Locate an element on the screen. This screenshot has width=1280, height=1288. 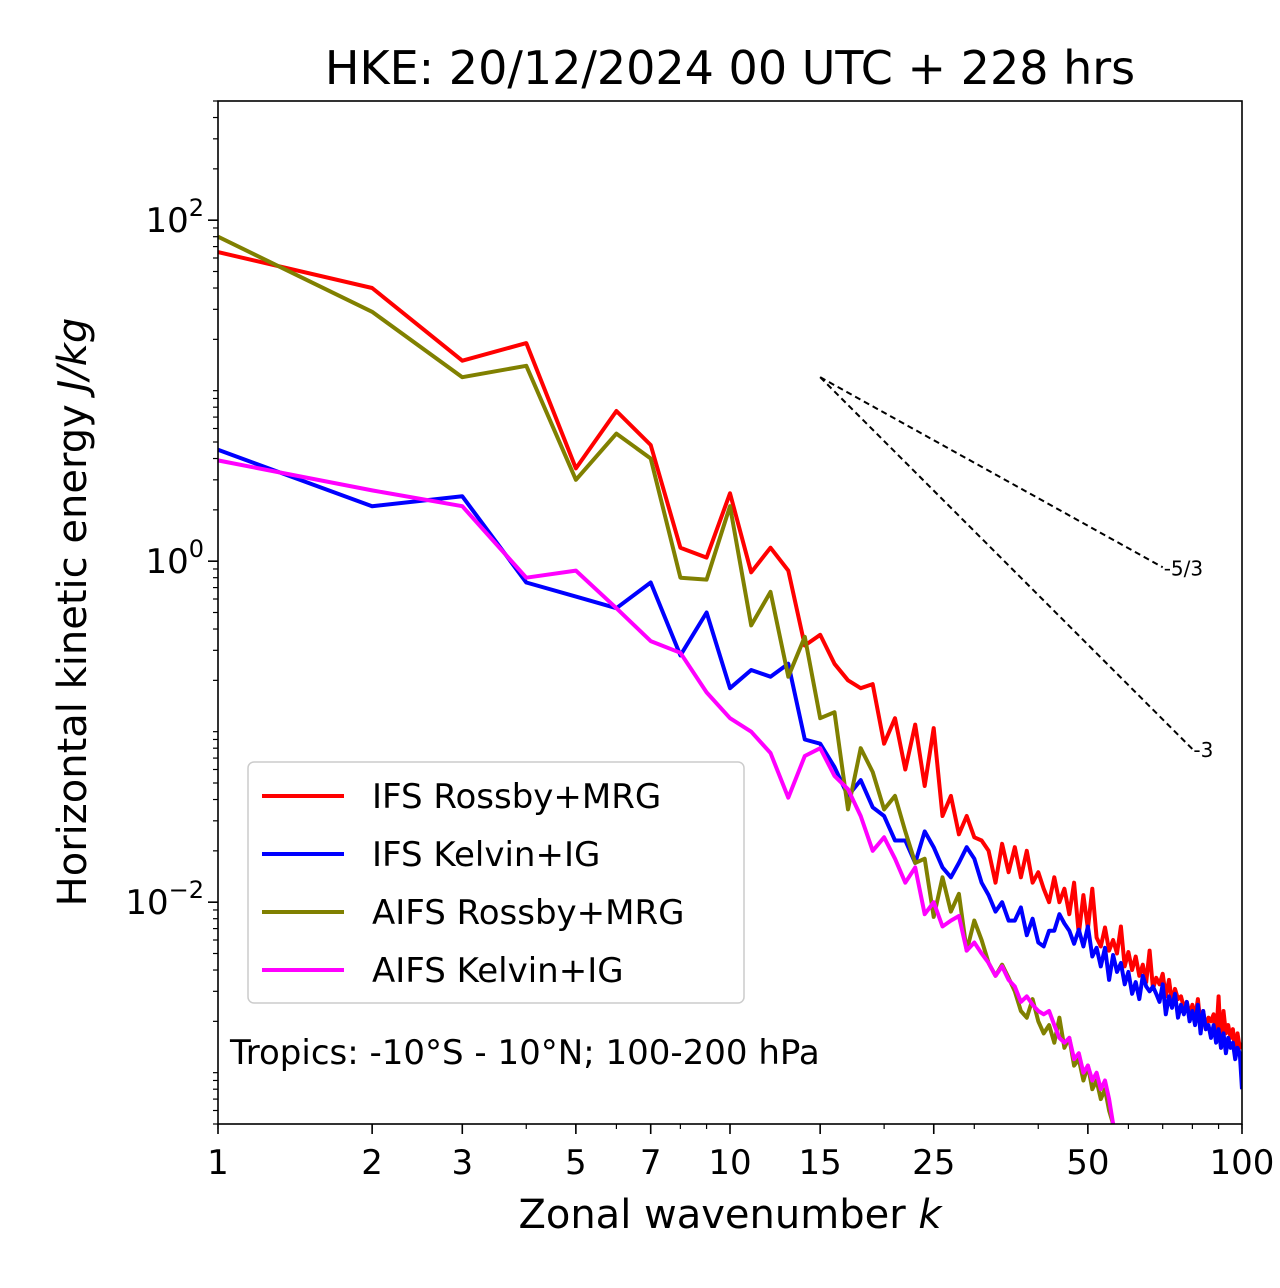
legend-label-4: AIFS Kelvin+IG is located at coordinates (498, 971).